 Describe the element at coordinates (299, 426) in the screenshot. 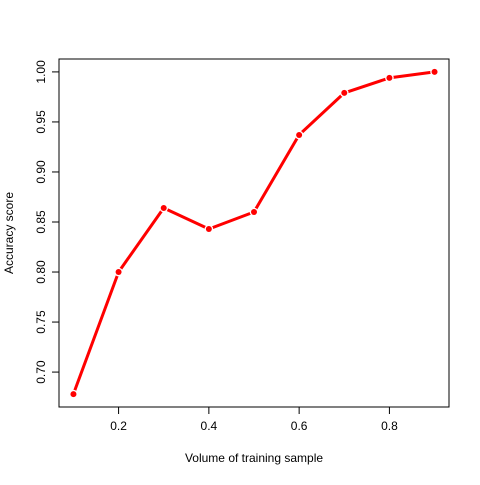

I see `x-tick-label: 0.6` at that location.